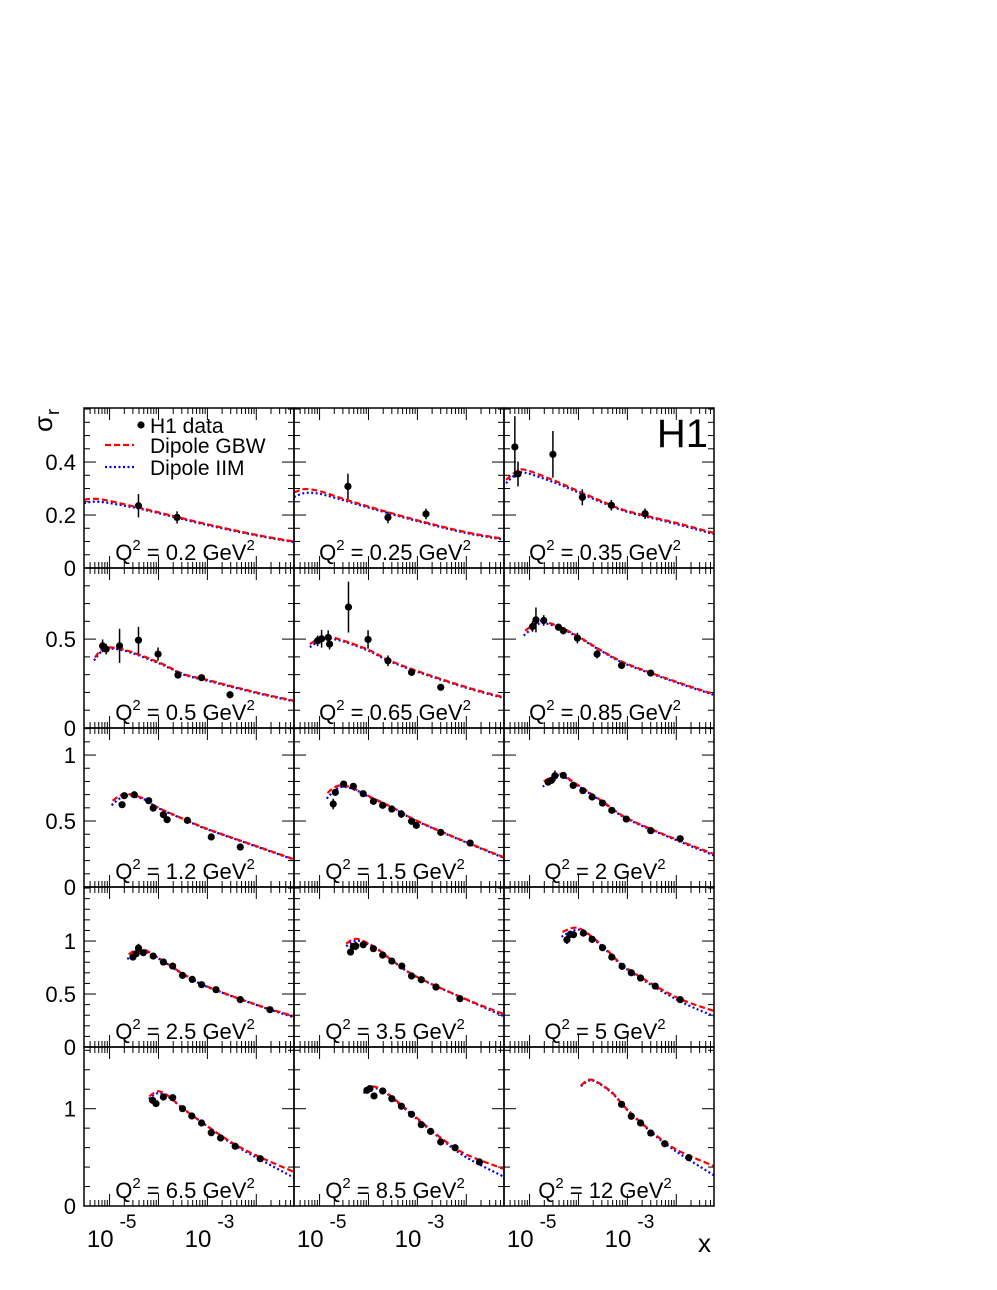 Image resolution: width=997 pixels, height=1290 pixels. Describe the element at coordinates (601, 712) in the screenshot. I see `q2-value: 0.85` at that location.